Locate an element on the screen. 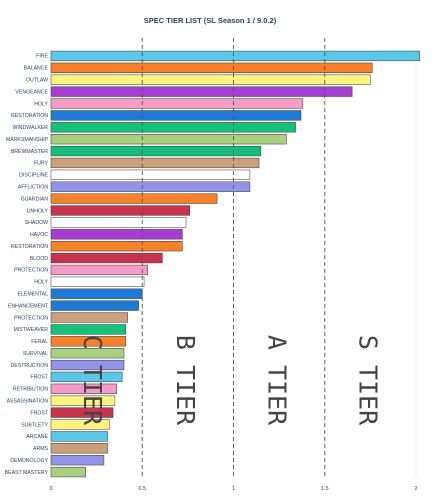 The width and height of the screenshot is (443, 500). category-label-6: WINDWALKER is located at coordinates (30, 128).